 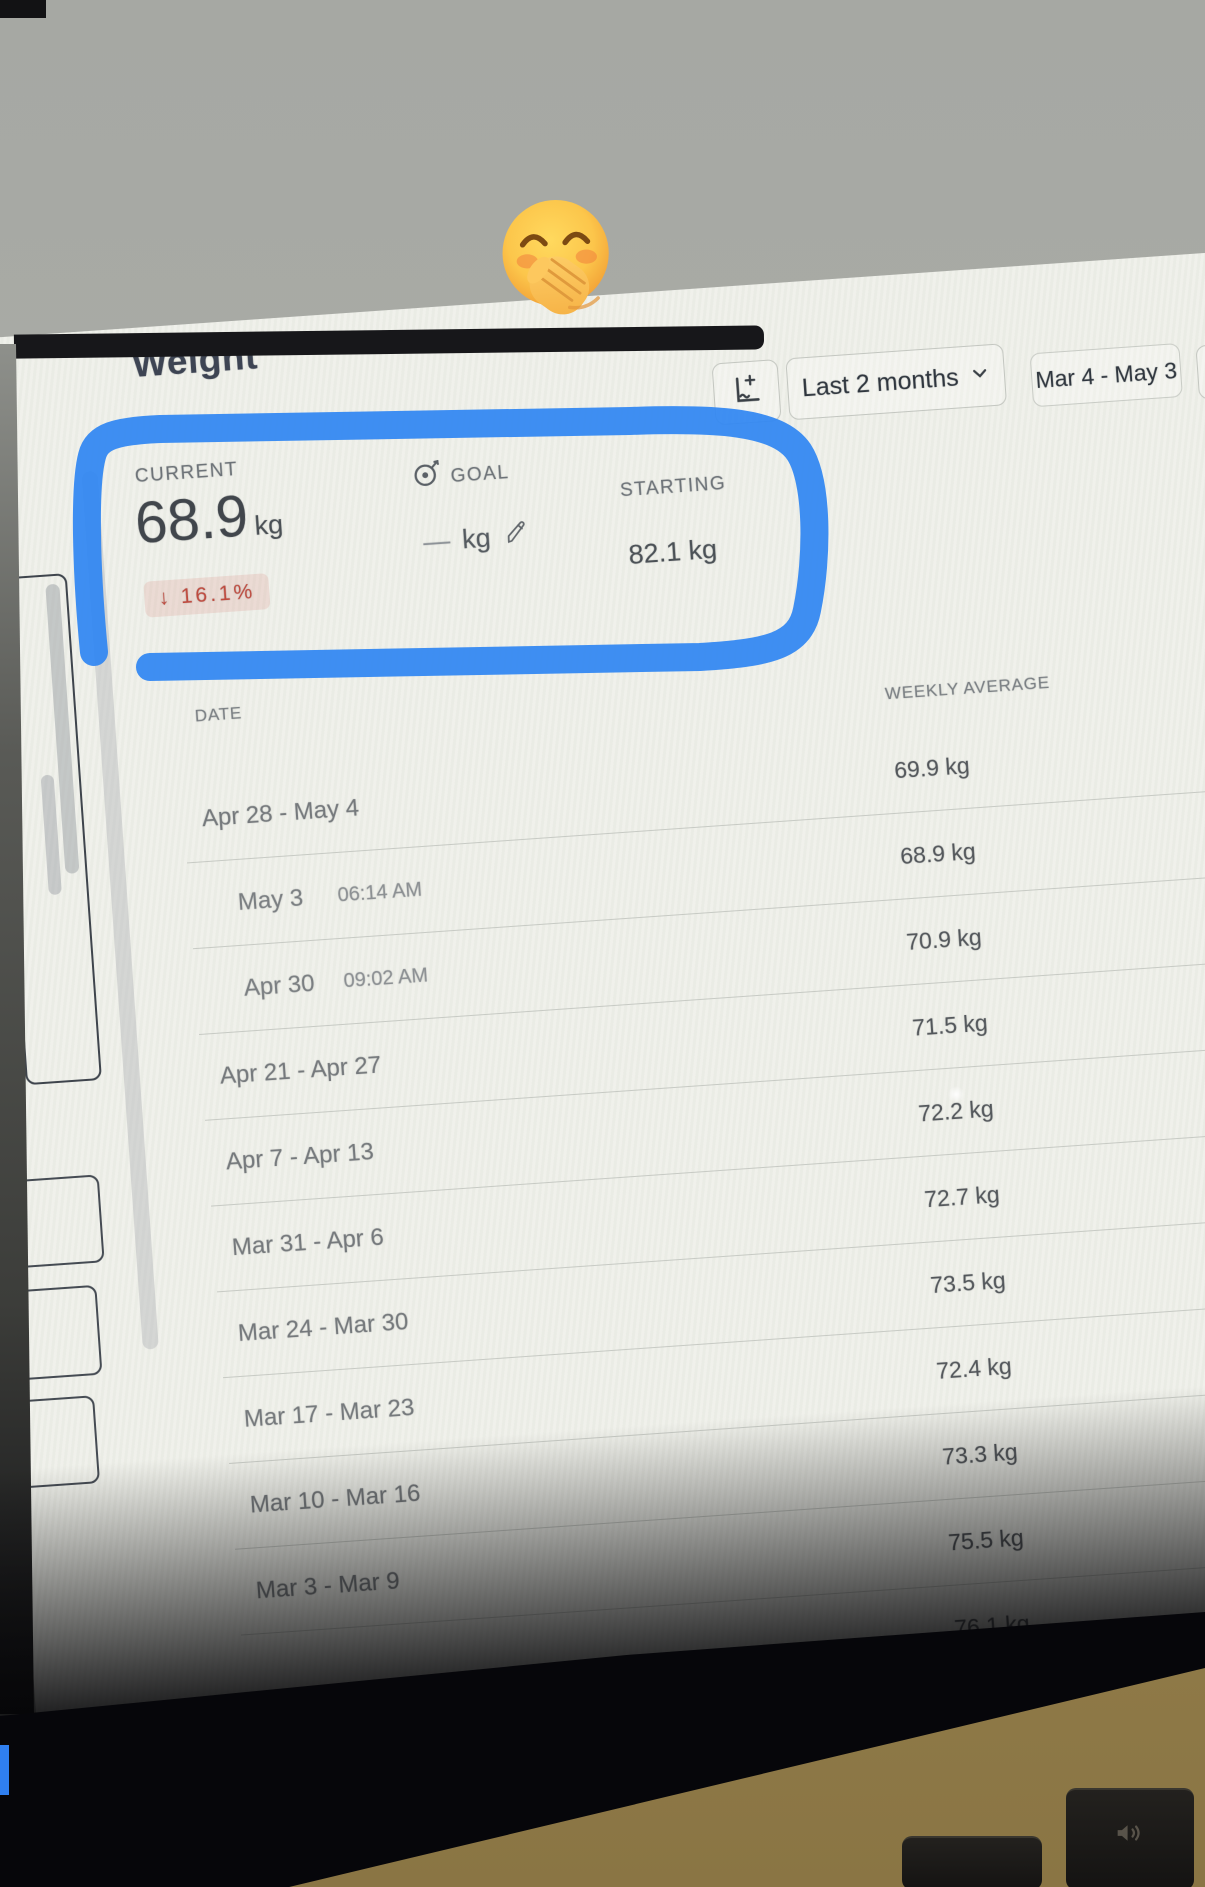 What do you see at coordinates (974, 1368) in the screenshot?
I see `row-weekly-average: 72.4 kg` at bounding box center [974, 1368].